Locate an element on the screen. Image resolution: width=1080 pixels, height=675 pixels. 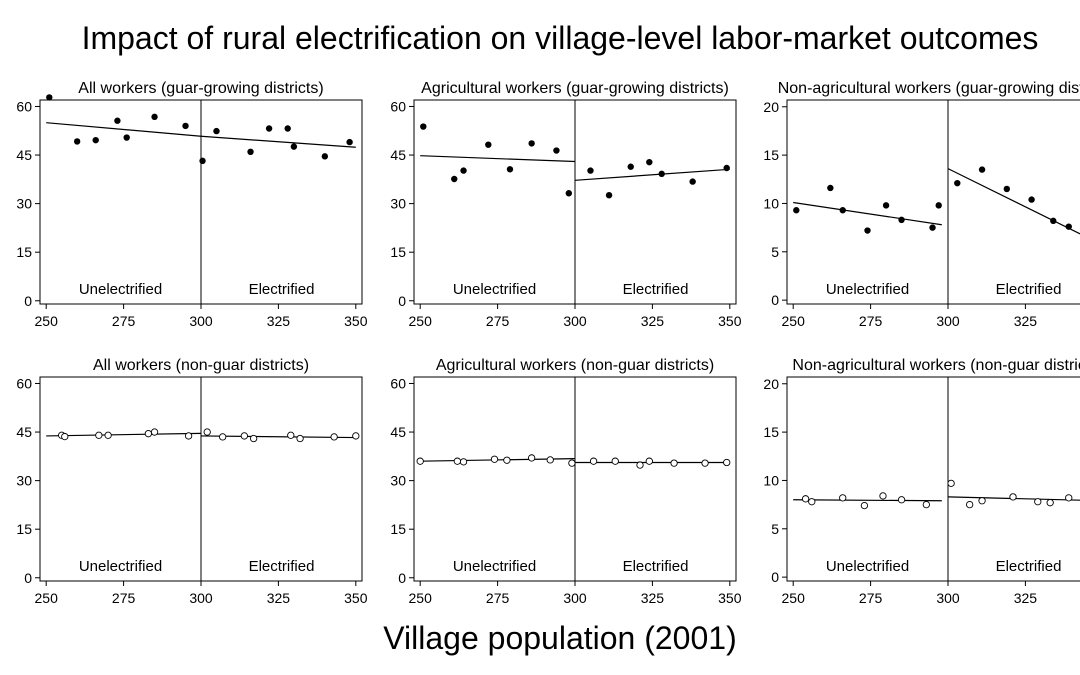
panel-title: All workers (non-guar districts) is located at coordinates (201, 365).